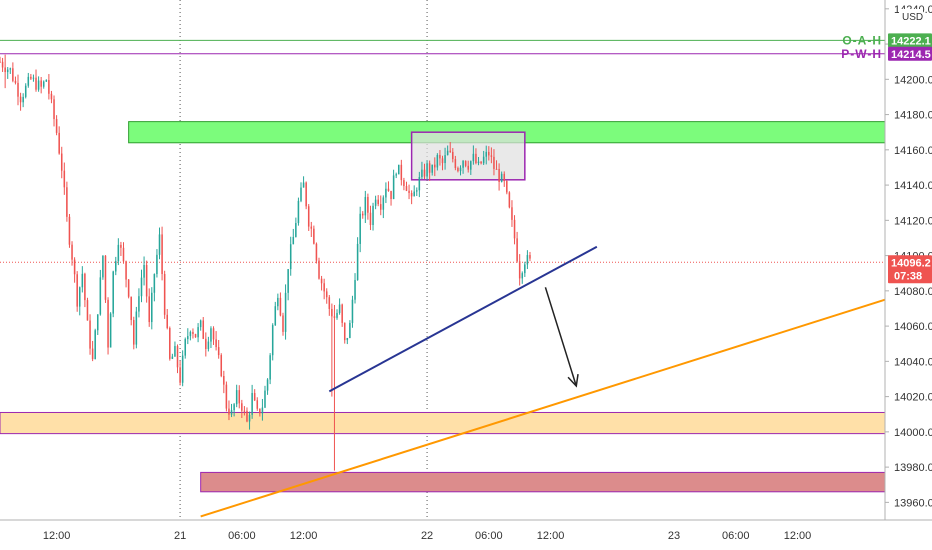 This screenshot has height=550, width=932. Describe the element at coordinates (862, 40) in the screenshot. I see `level-name-label: O-A-H` at that location.